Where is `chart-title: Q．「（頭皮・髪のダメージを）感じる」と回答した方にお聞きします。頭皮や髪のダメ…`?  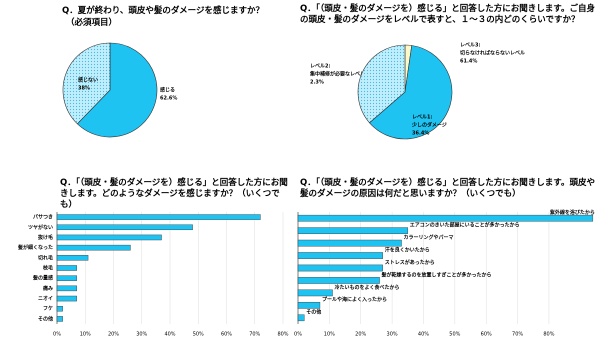 chart-title: Q．「（頭皮・髪のダメージを）感じる」と回答した方にお聞きします。頭皮や髪のダメ… is located at coordinates (447, 188).